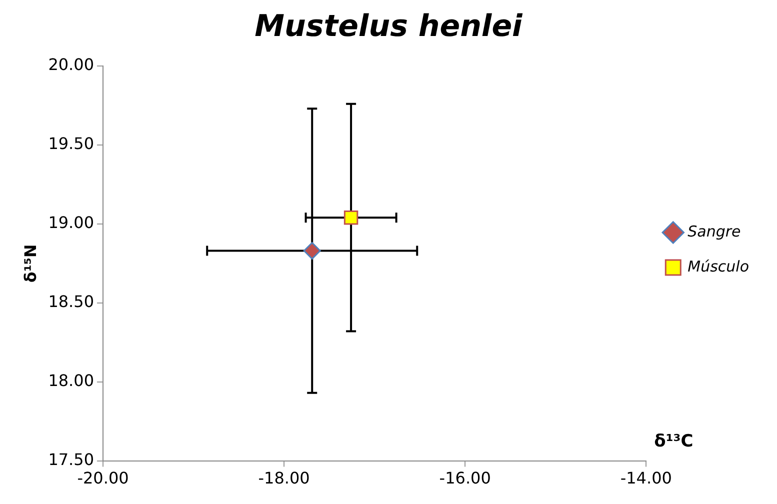 The width and height of the screenshot is (777, 504). I want to click on y-tick-label: 20.00, so click(71, 64).